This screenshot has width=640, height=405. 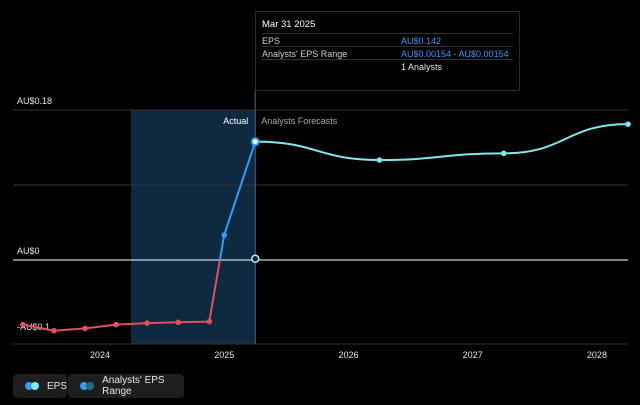 What do you see at coordinates (34, 101) in the screenshot?
I see `y-axis-label: AU$0.18` at bounding box center [34, 101].